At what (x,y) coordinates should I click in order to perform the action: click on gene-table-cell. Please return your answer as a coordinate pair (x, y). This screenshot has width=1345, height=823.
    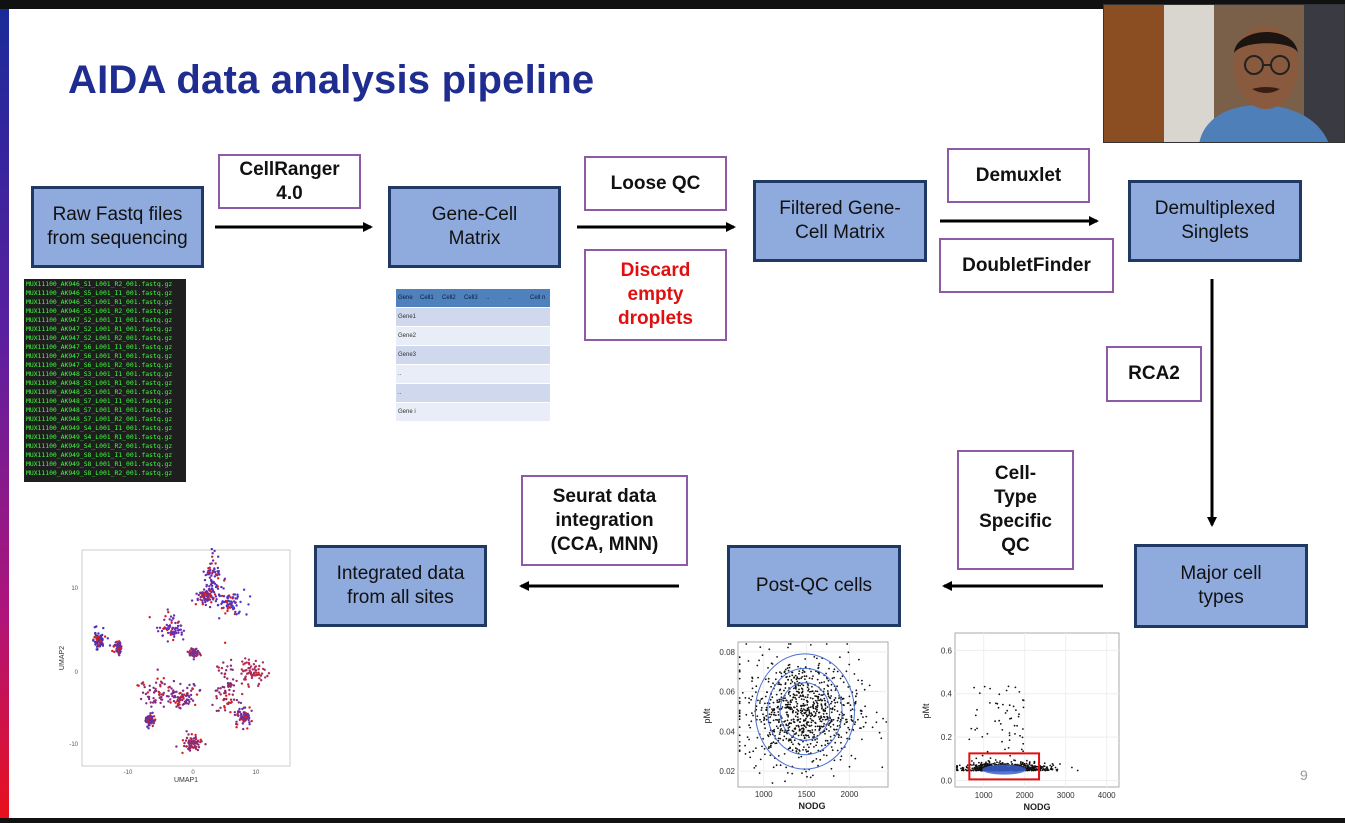
    Looking at the image, I should click on (495, 317).